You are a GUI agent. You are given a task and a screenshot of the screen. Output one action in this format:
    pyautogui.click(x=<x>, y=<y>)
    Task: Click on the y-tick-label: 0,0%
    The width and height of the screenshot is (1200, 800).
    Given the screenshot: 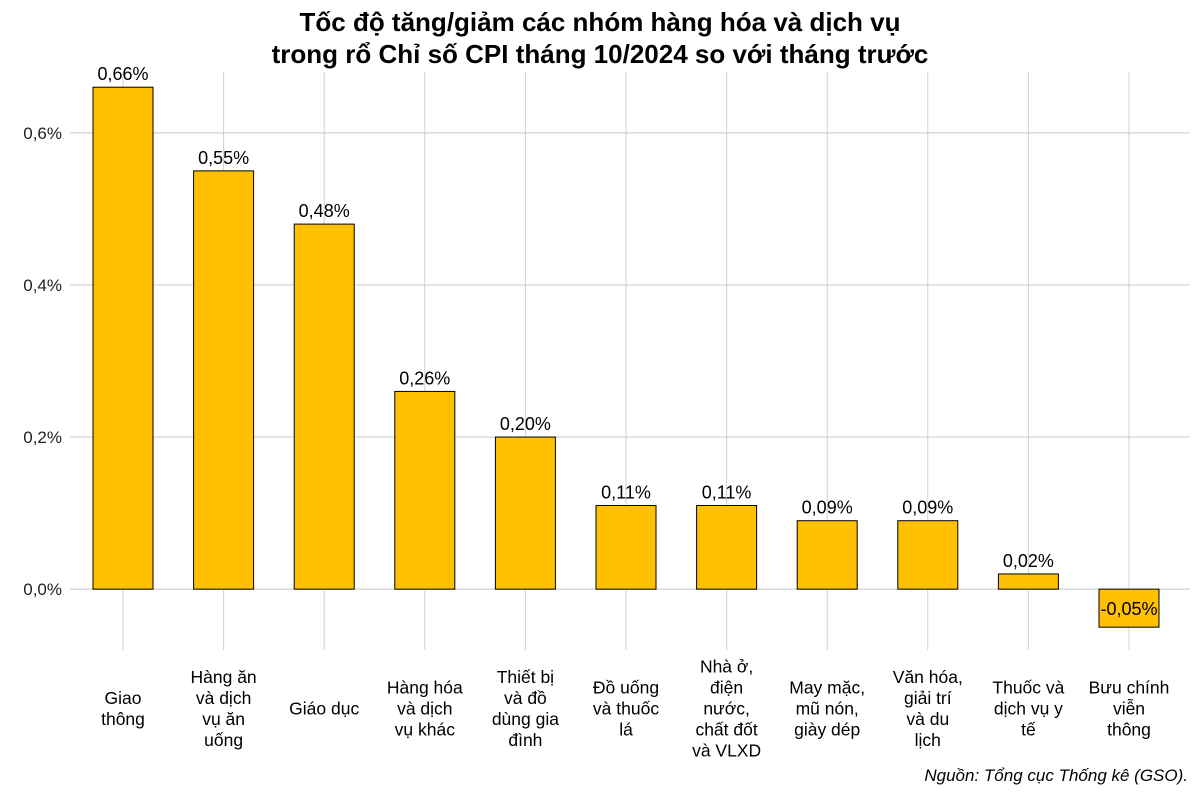 What is the action you would take?
    pyautogui.click(x=42, y=589)
    